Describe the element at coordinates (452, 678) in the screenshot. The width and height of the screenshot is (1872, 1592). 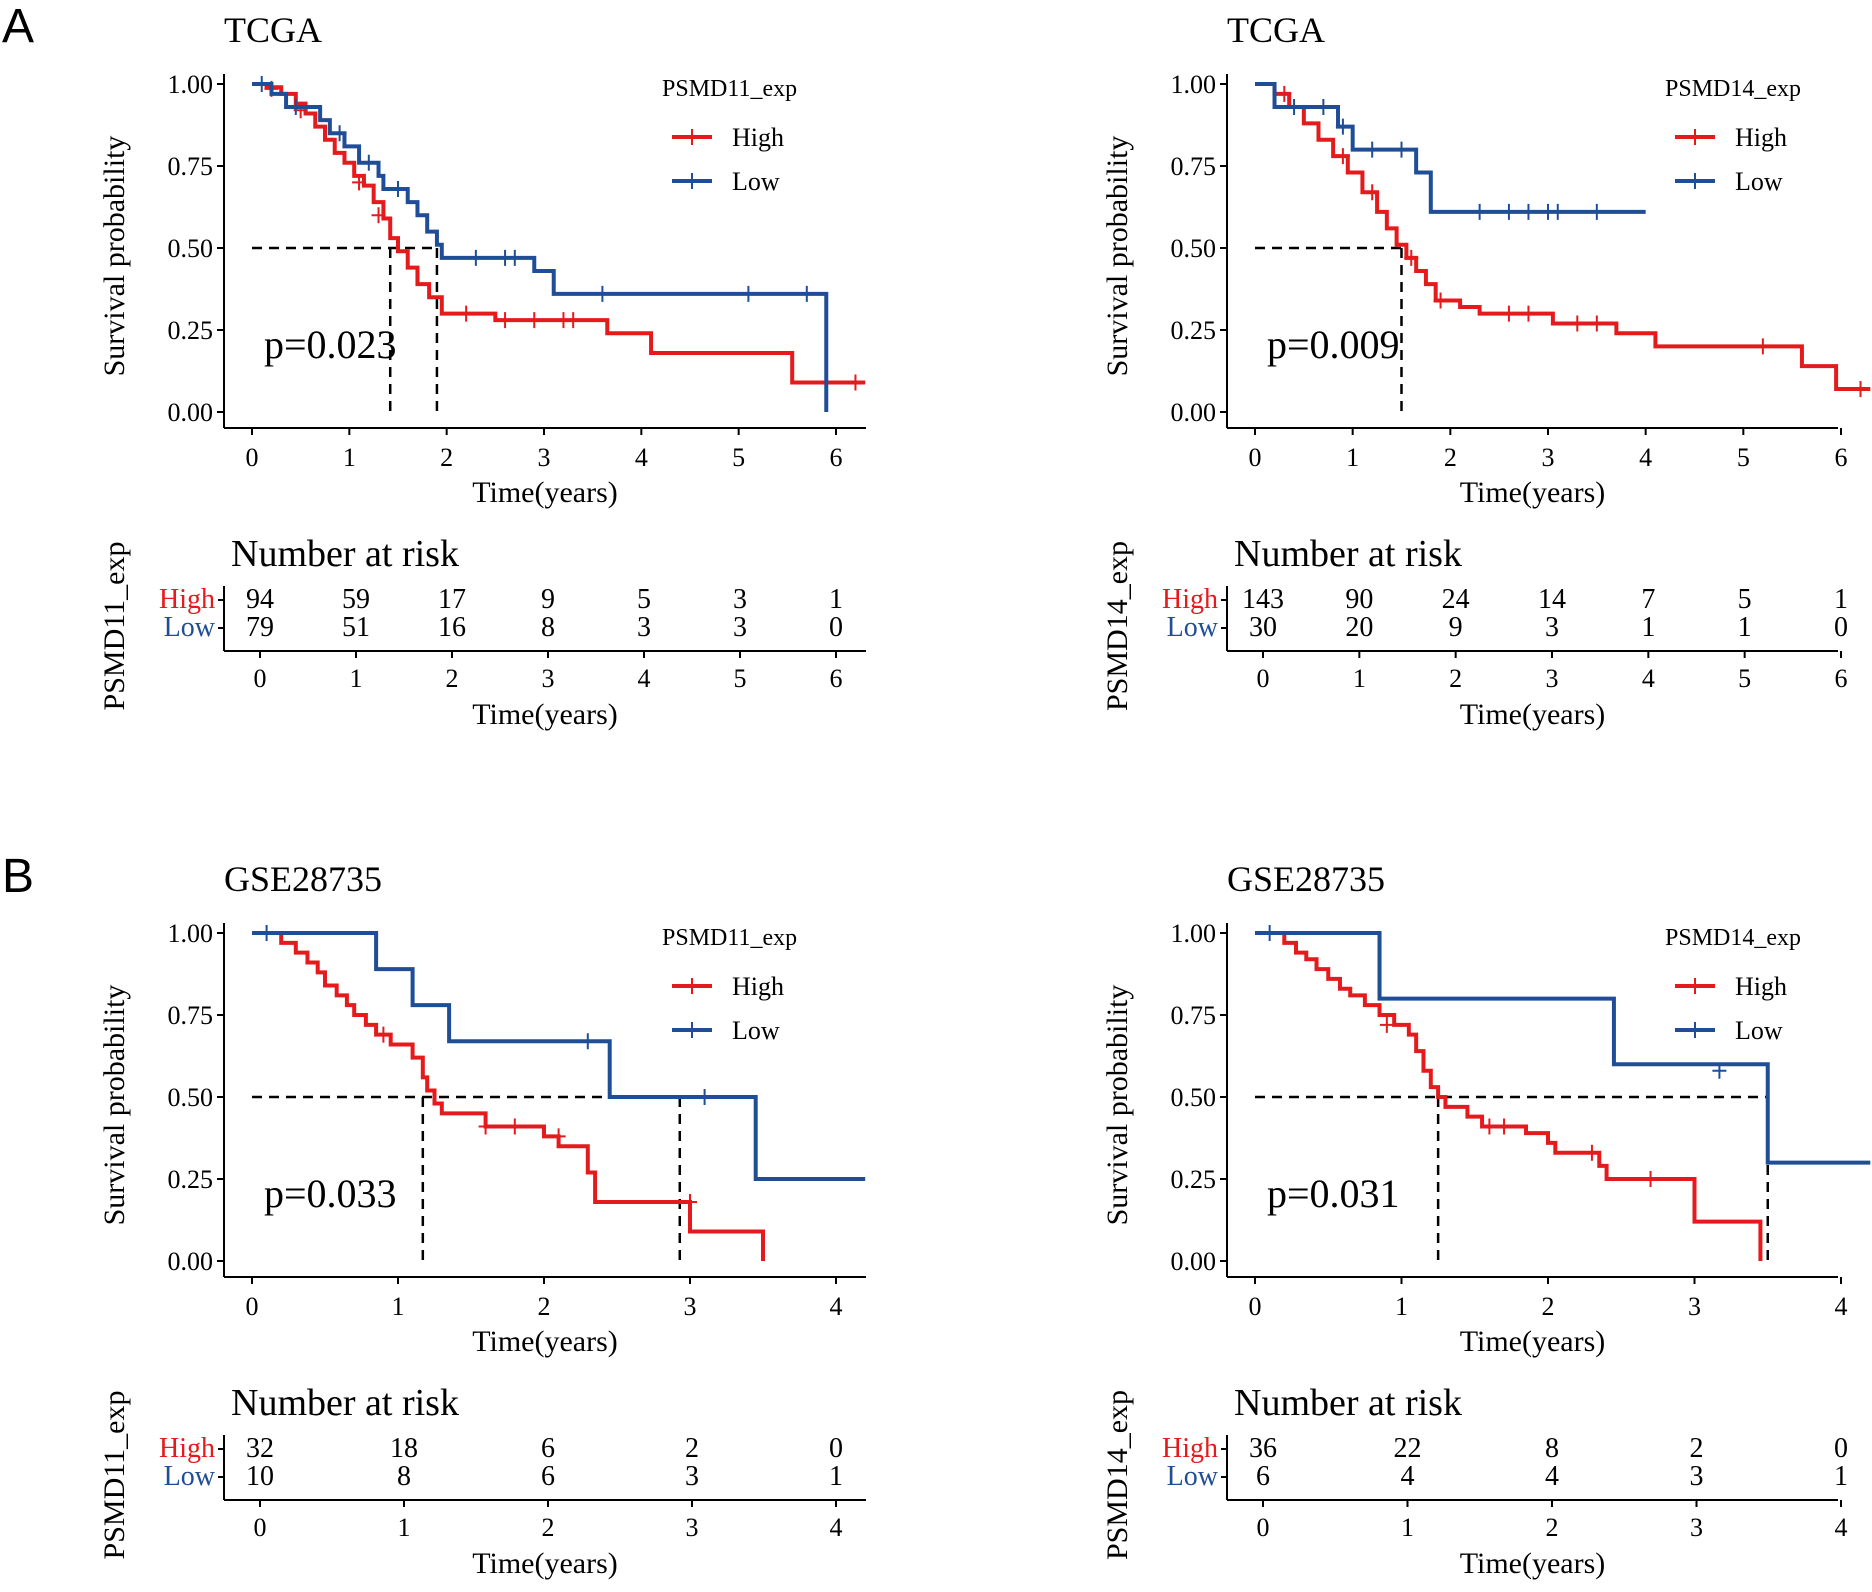
I see `risk-x-tick-label: 2` at that location.